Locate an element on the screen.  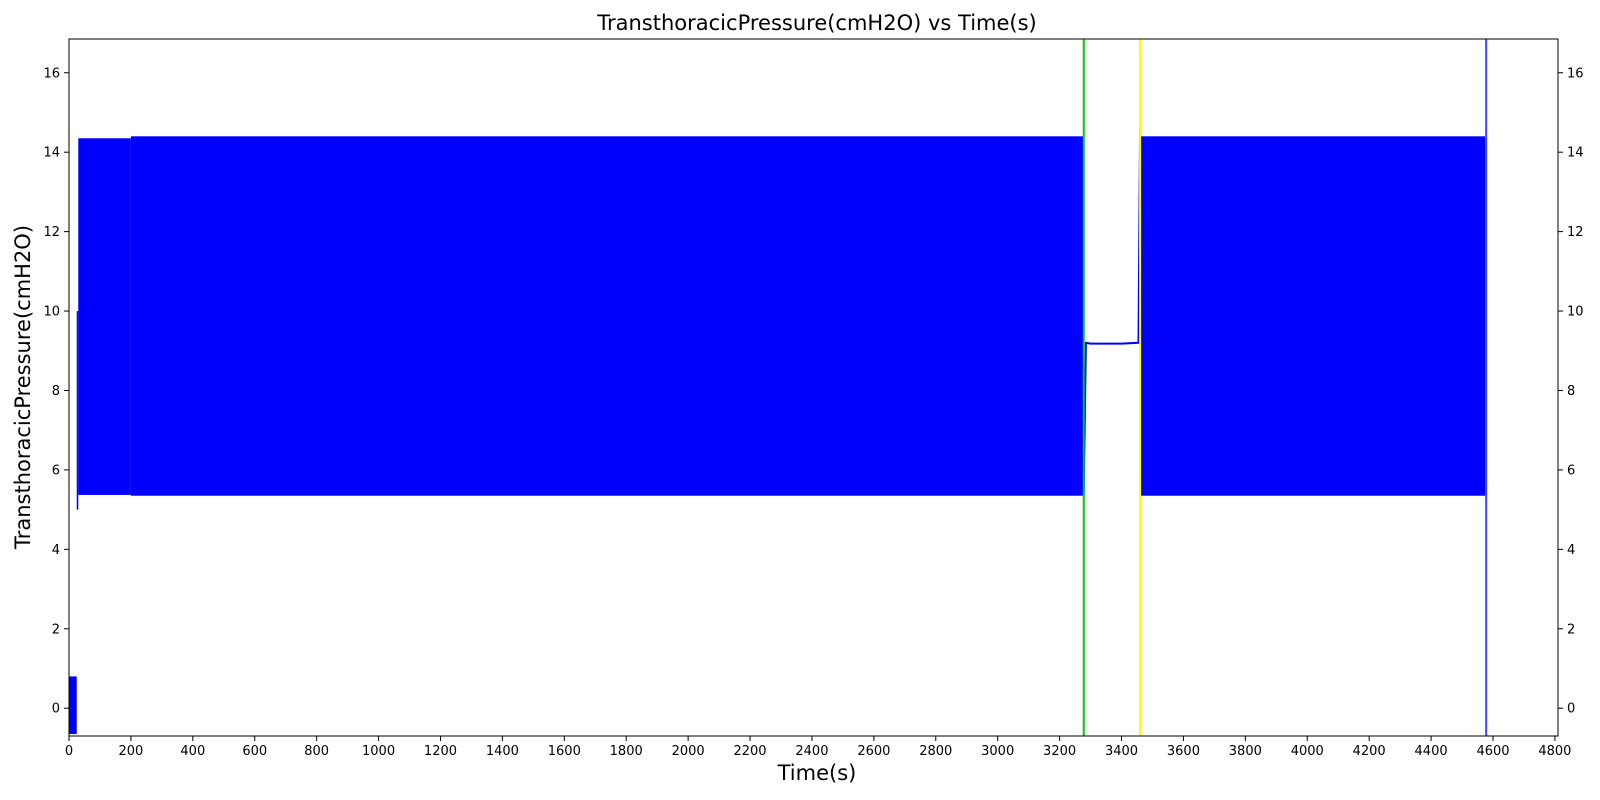
x-tick-label: 2600 is located at coordinates (873, 751).